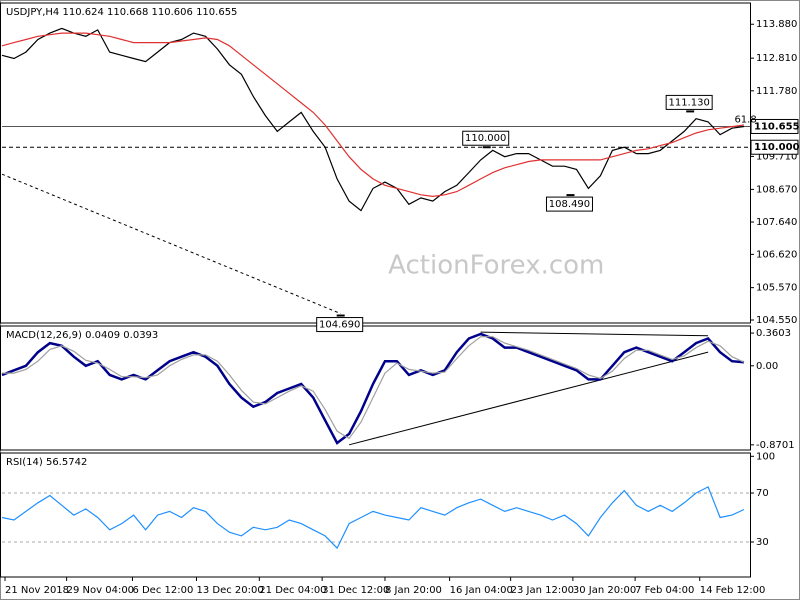  I want to click on fib-label: 61.8, so click(745, 119).